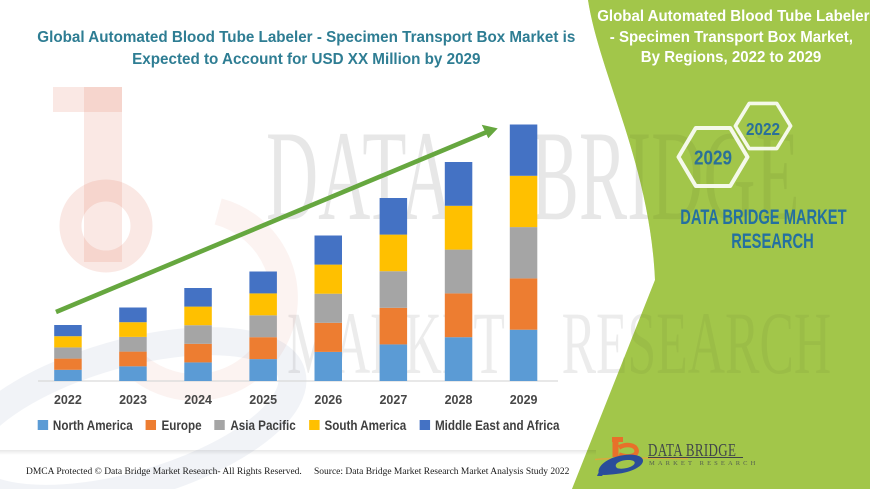  I want to click on svg-text: 2029, so click(713, 159).